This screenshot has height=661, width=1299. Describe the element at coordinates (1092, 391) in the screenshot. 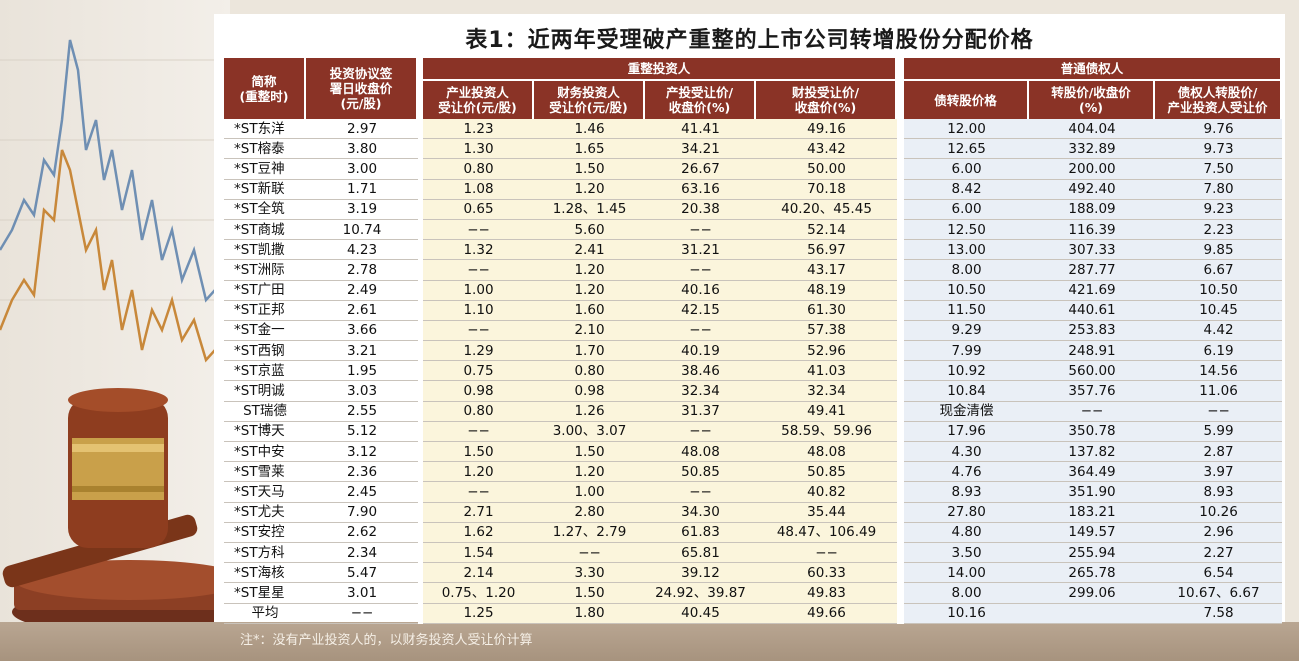

I see `table-cell: 357.76` at that location.